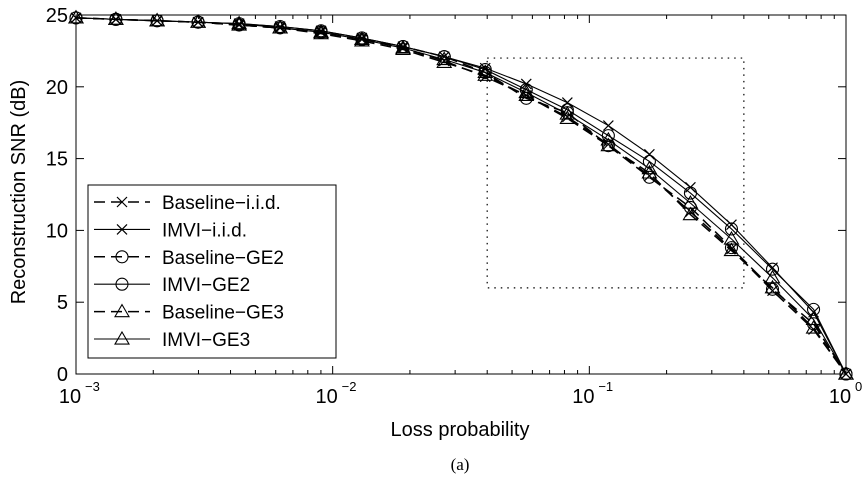  I want to click on legend-label: IMVI−i.i.d., so click(204, 230).